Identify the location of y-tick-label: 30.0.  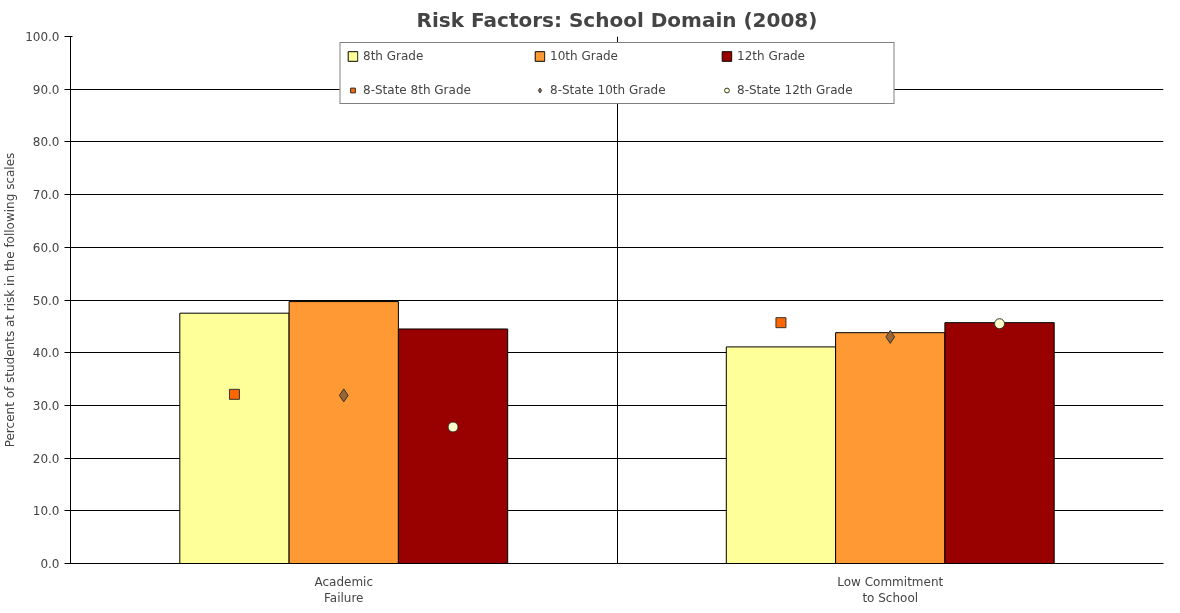
(46, 405).